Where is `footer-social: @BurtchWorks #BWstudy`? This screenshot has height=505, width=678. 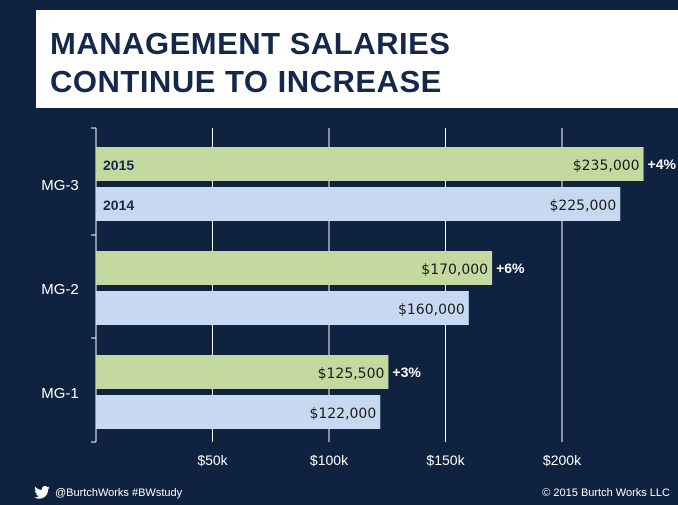 footer-social: @BurtchWorks #BWstudy is located at coordinates (108, 492).